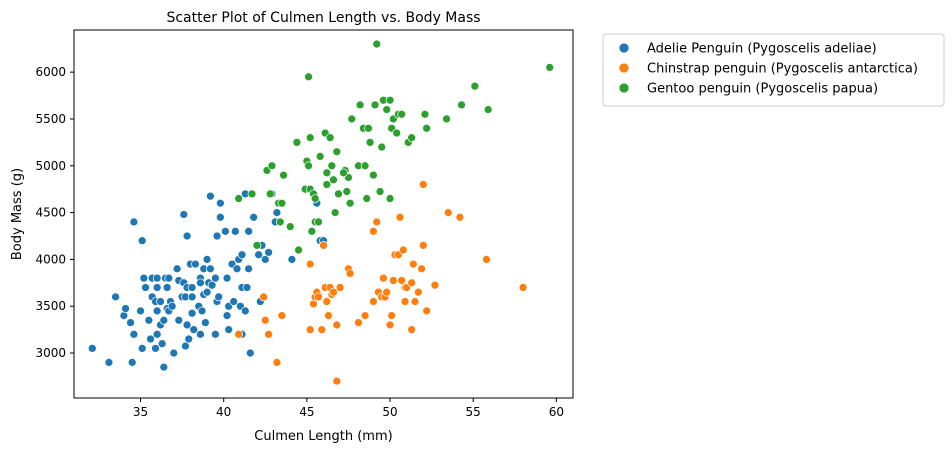  What do you see at coordinates (348, 408) in the screenshot?
I see `x-axis: 35 40 45 50 55 60` at bounding box center [348, 408].